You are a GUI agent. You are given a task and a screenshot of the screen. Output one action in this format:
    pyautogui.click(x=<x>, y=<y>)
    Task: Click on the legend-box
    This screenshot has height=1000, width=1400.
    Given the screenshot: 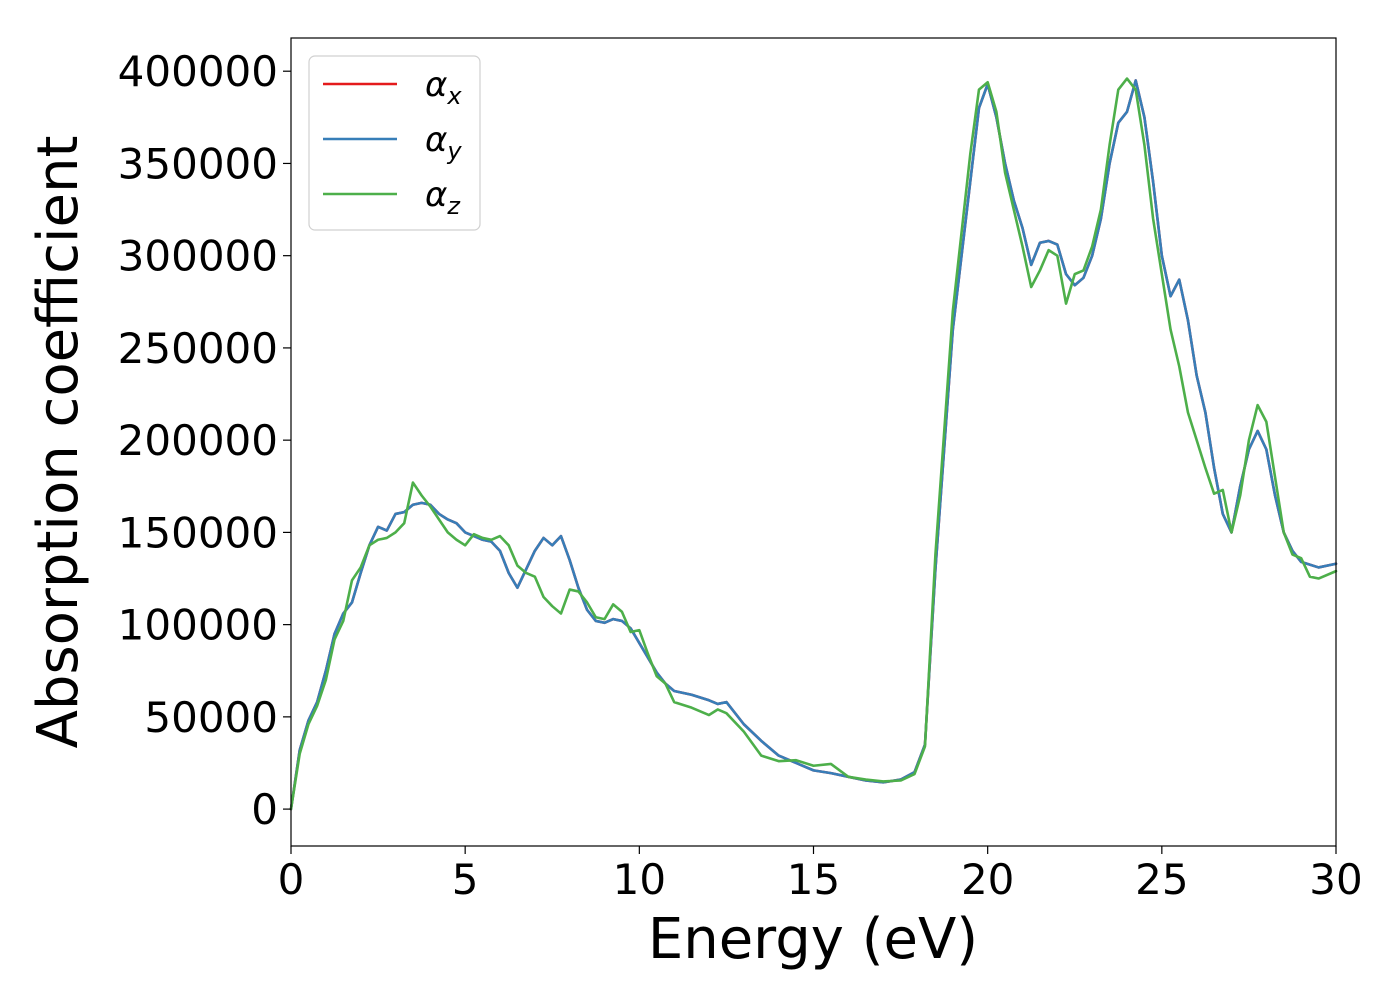 What is the action you would take?
    pyautogui.click(x=394, y=143)
    